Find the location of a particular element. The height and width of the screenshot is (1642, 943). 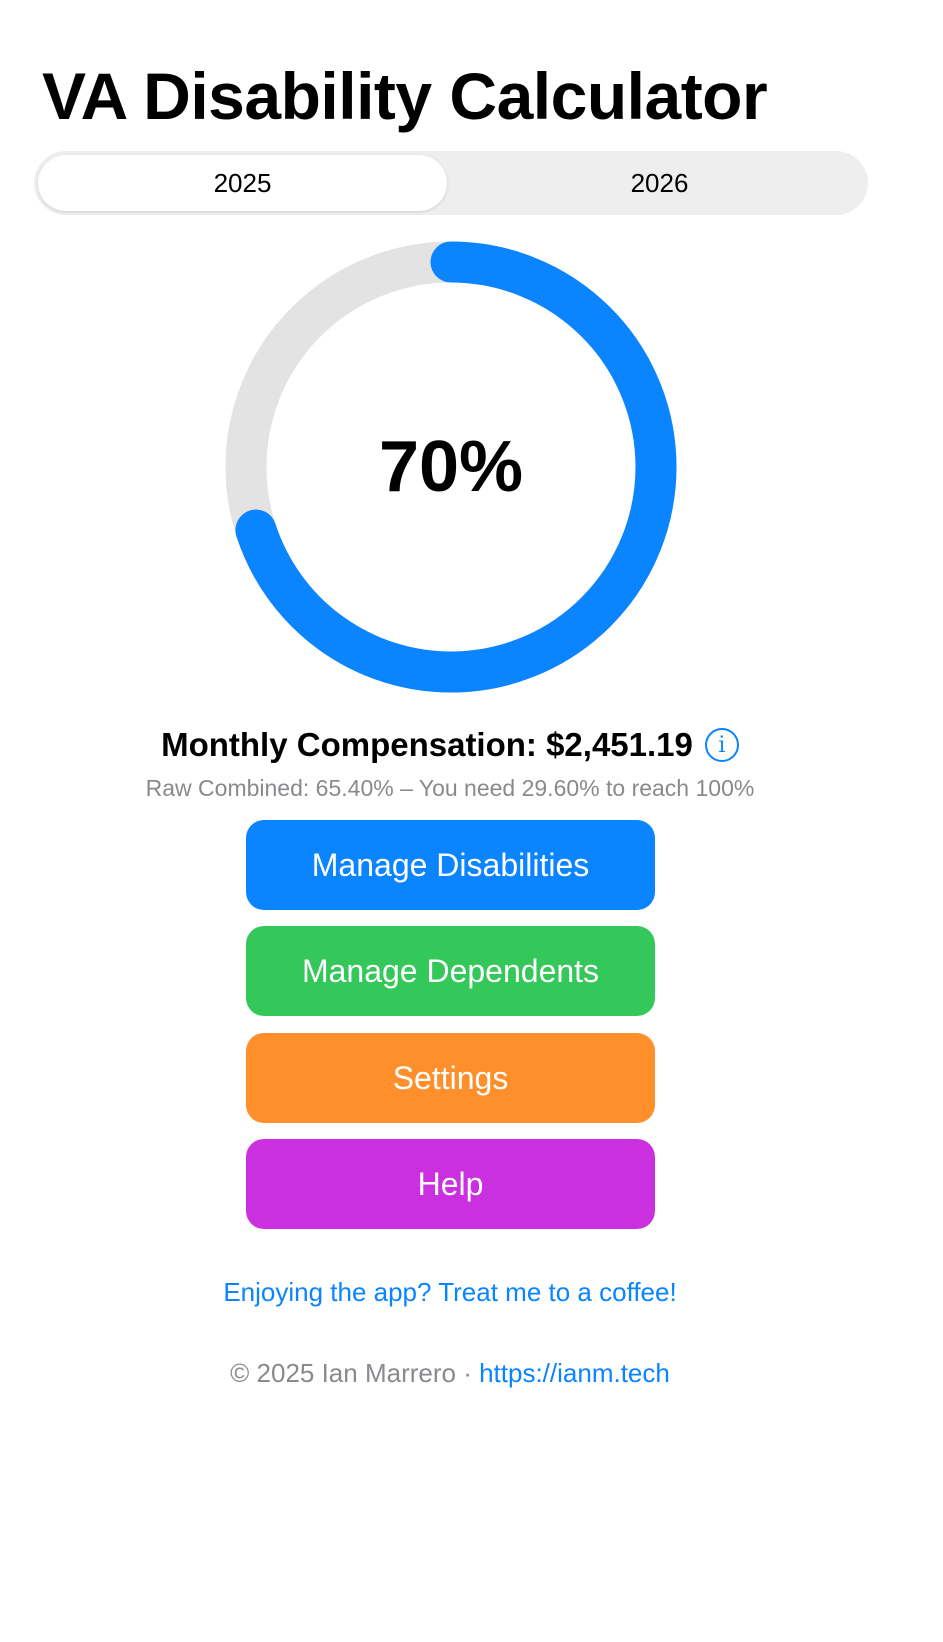

segment-2026: 2026 is located at coordinates (659, 182).